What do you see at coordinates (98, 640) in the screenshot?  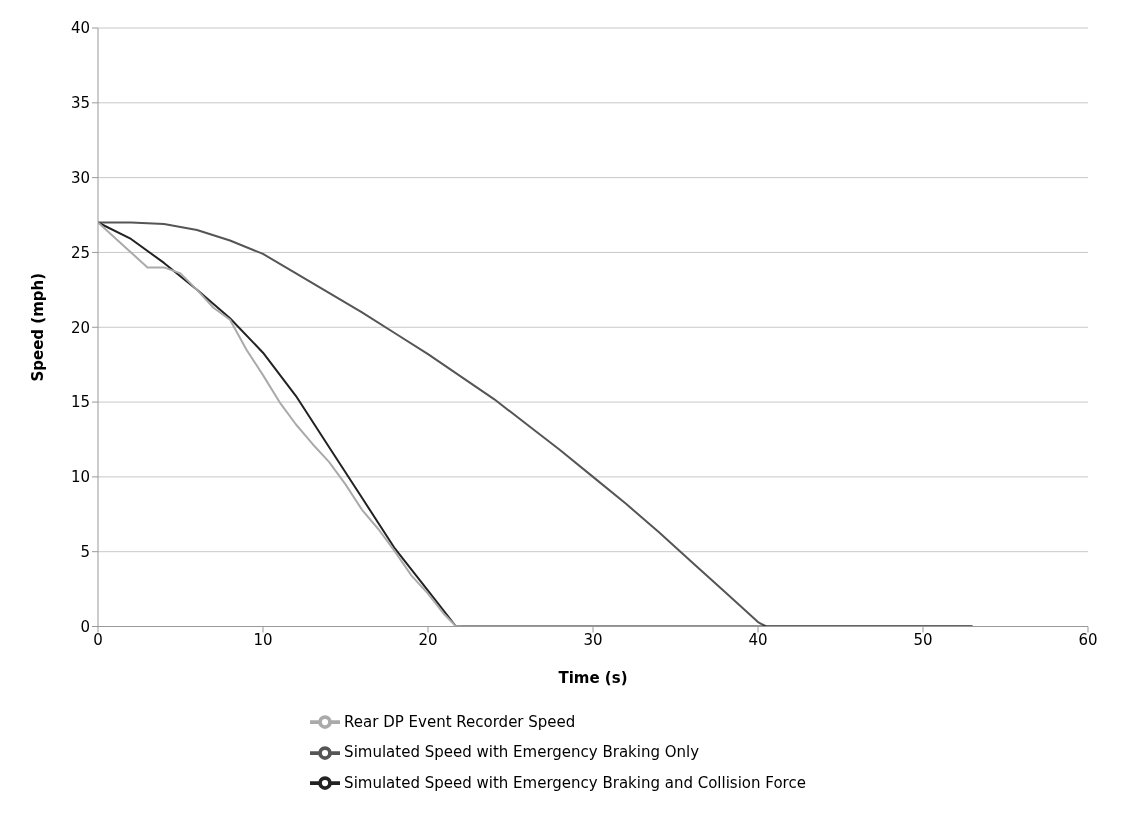 I see `x-tick-label: 0` at bounding box center [98, 640].